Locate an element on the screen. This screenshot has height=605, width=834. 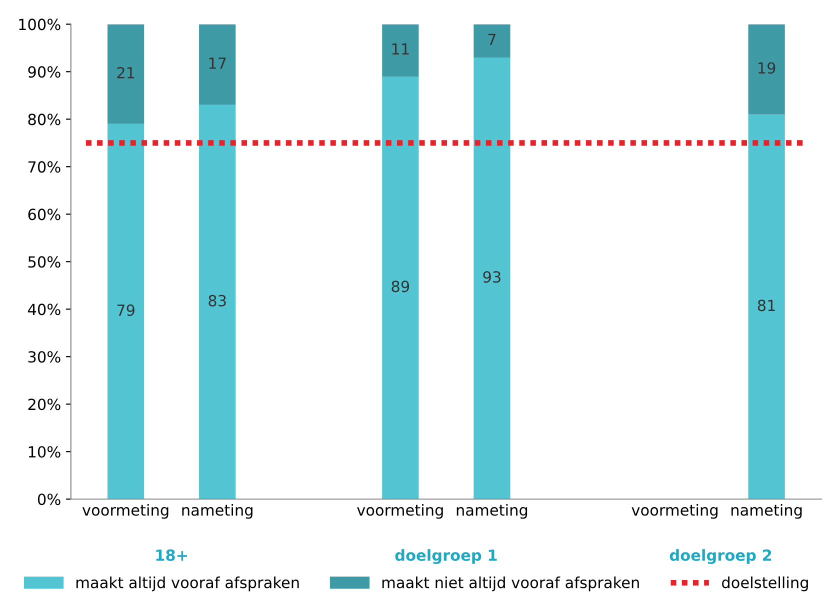
legend-label: maakt altijd vooraf afspraken is located at coordinates (187, 584).